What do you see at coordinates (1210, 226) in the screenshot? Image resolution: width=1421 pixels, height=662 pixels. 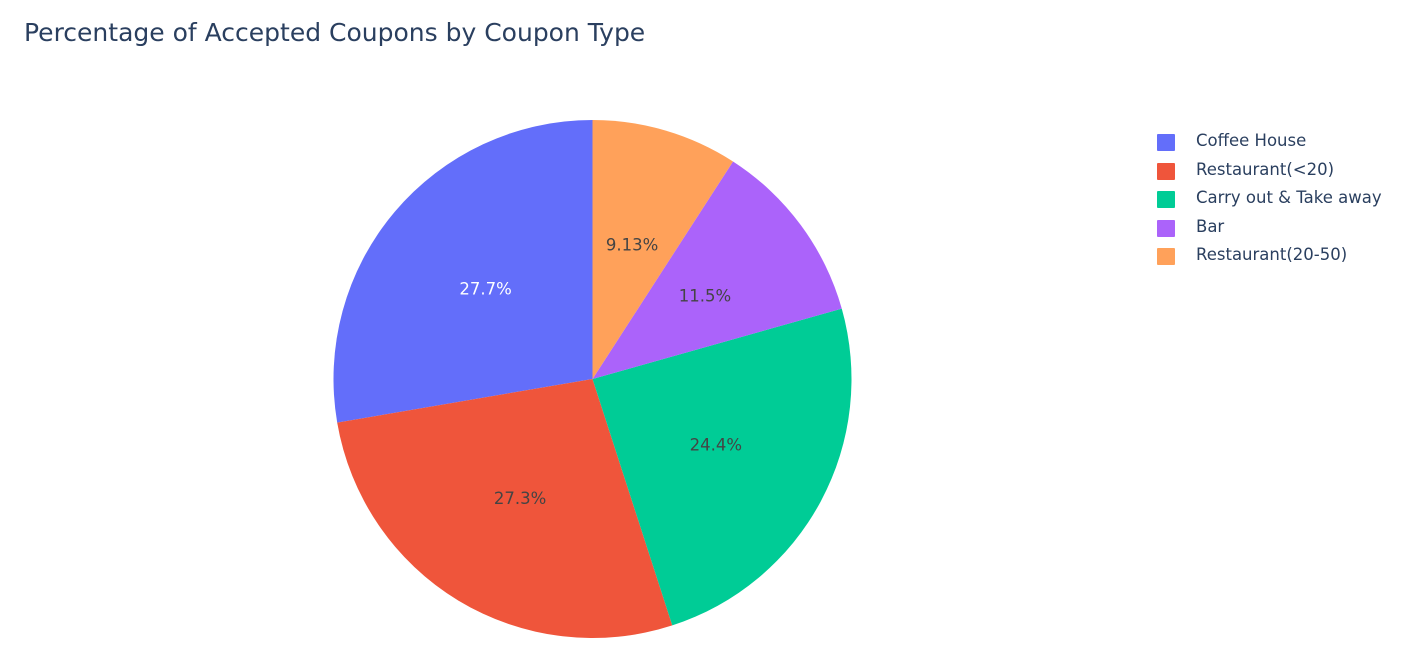 I see `legend-label: Bar` at bounding box center [1210, 226].